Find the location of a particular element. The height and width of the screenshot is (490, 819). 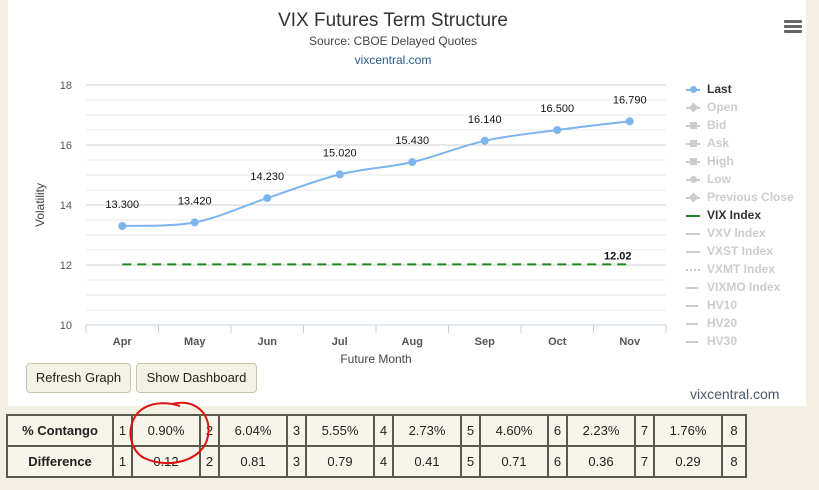

vix-index-data-label: 12.02 is located at coordinates (618, 256).